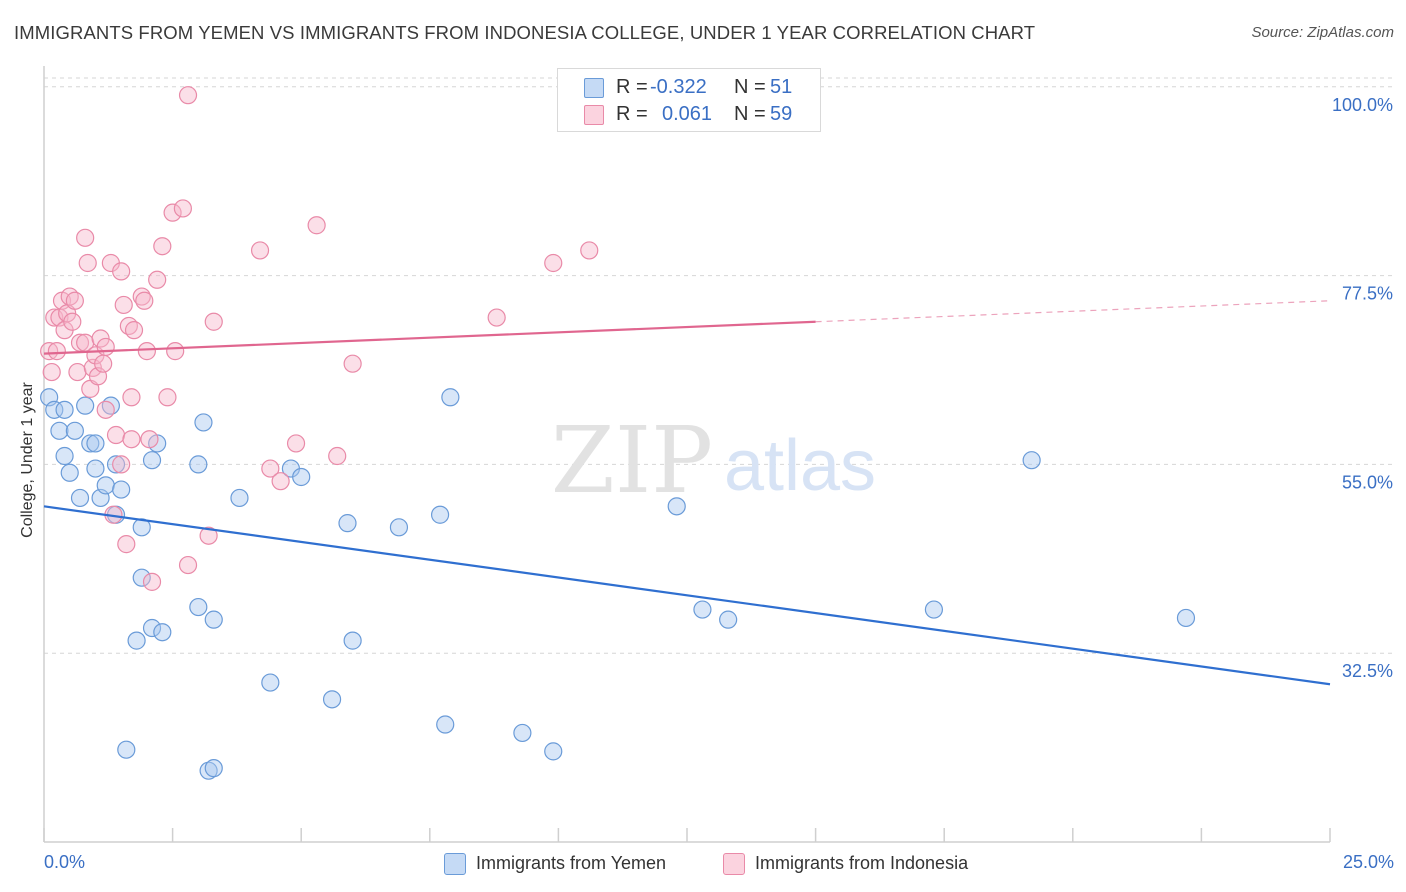  Describe the element at coordinates (632, 460) in the screenshot. I see `watermark-zip: ZIP` at that location.